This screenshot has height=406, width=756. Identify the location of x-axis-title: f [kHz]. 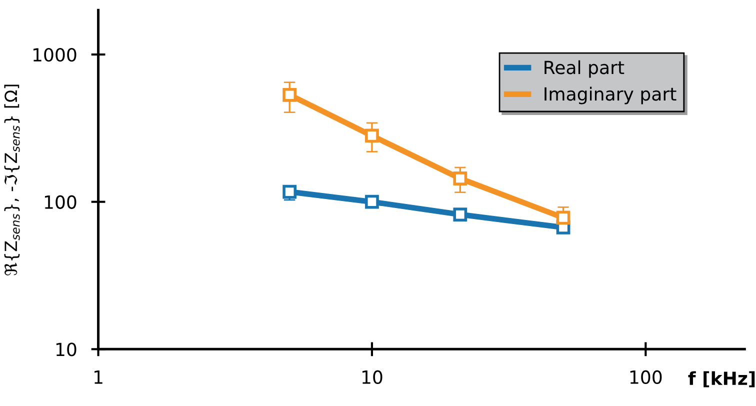
(721, 379).